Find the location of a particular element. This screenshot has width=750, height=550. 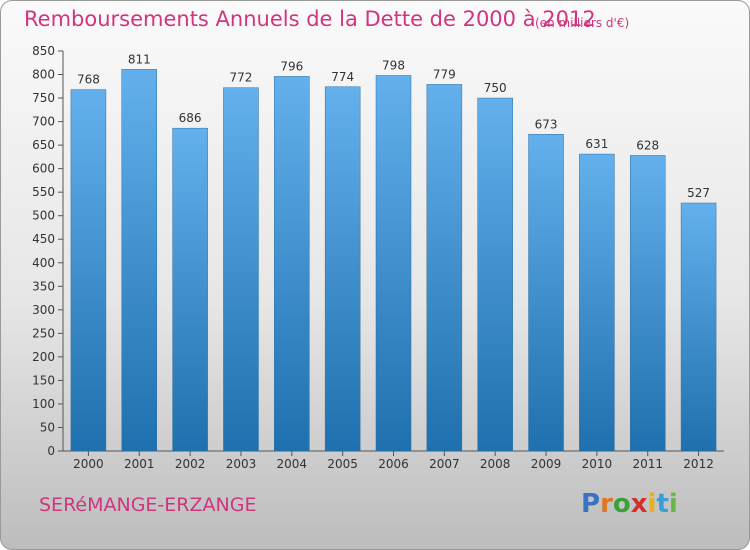

bar-data-label: 811 is located at coordinates (139, 59).